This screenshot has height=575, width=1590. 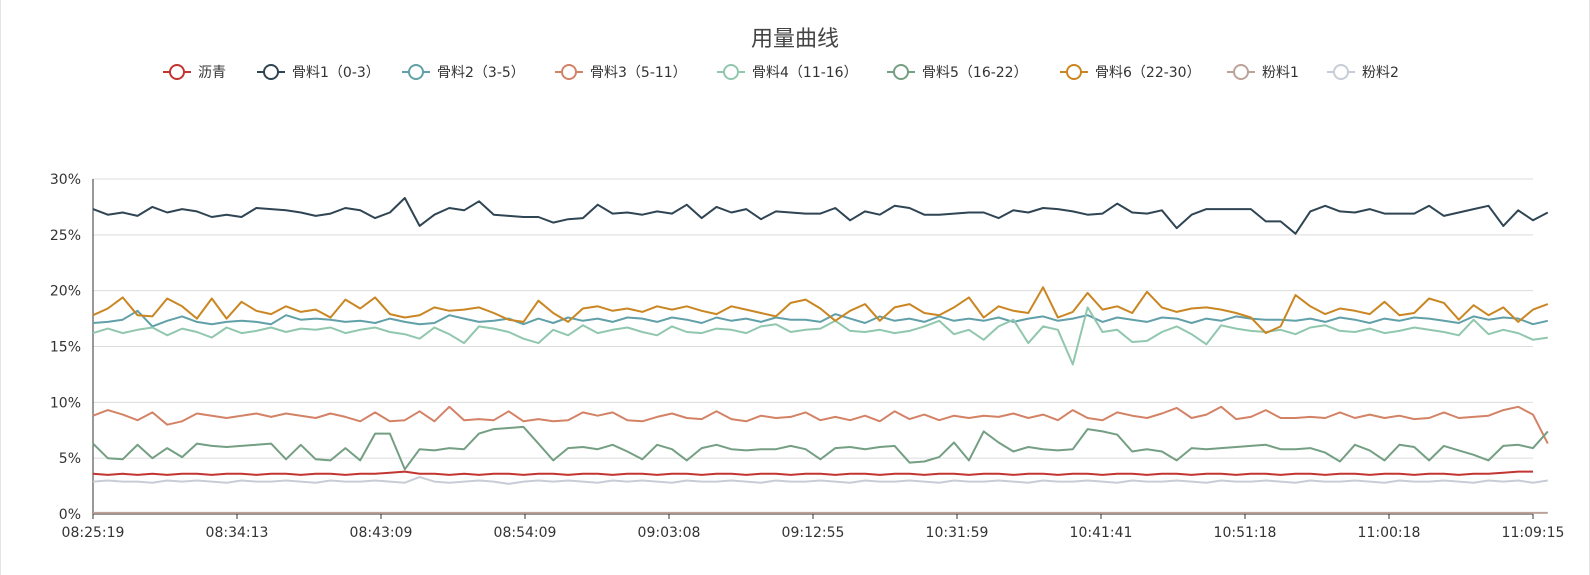 What do you see at coordinates (975, 73) in the screenshot?
I see `legend-label: 骨料5（16-22）` at bounding box center [975, 73].